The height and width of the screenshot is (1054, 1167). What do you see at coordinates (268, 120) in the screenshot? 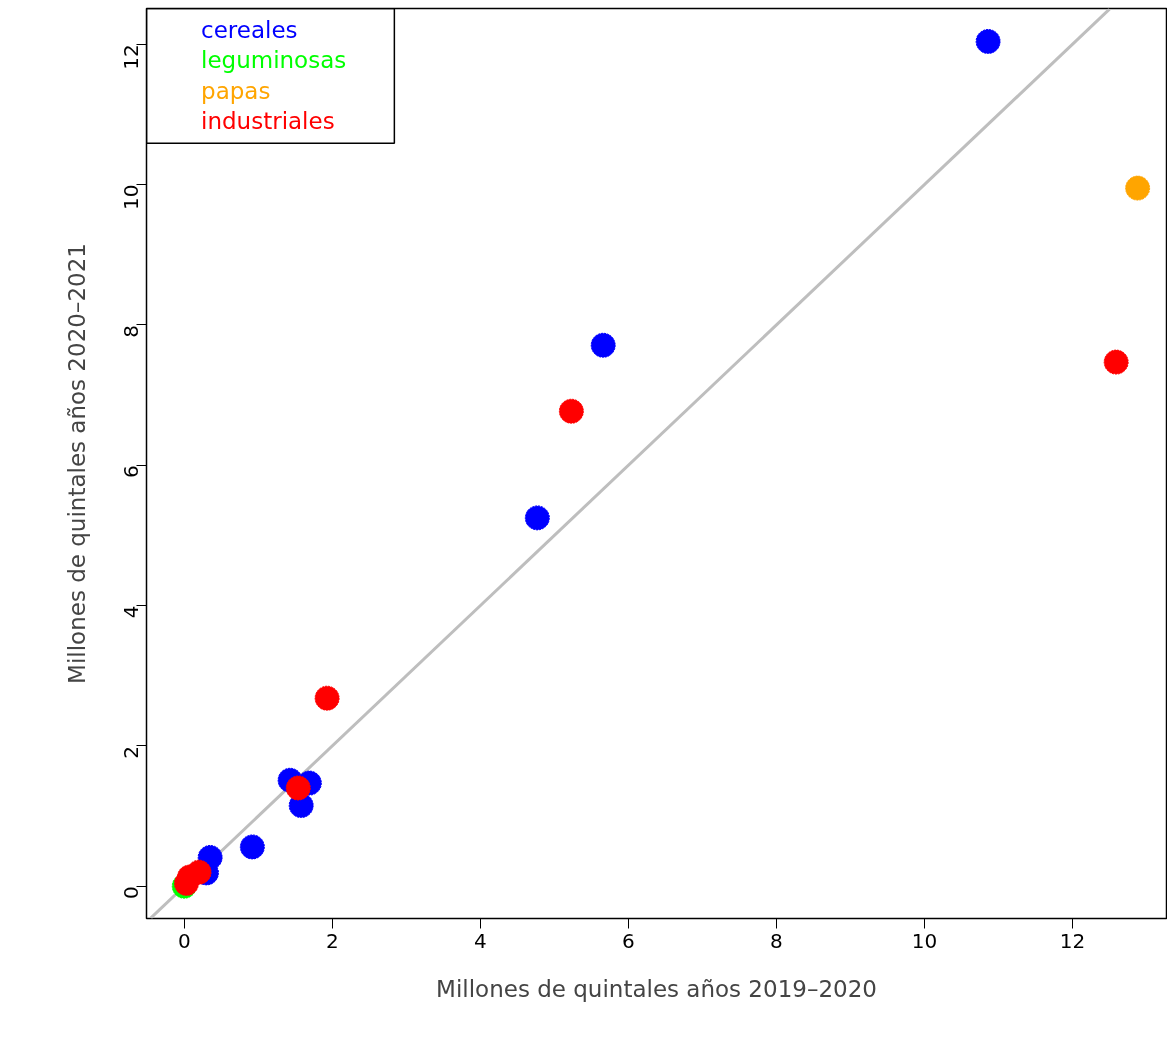
I see `text: industriales` at bounding box center [268, 120].